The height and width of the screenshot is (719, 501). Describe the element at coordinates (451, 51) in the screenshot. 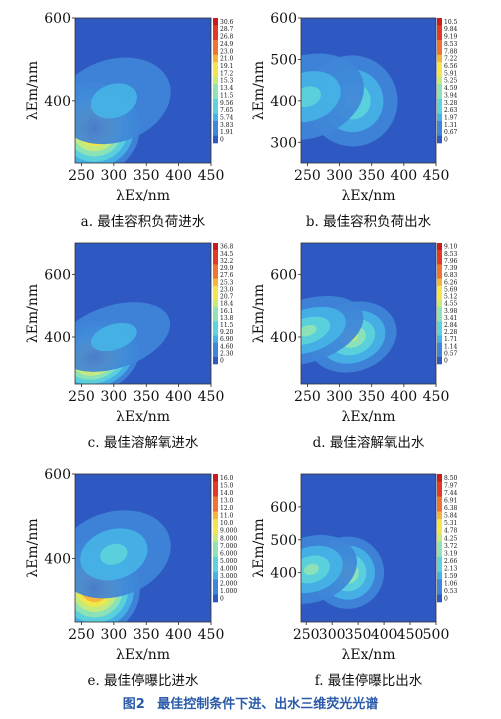

I see `colorbar-tick-label: 7.88` at that location.